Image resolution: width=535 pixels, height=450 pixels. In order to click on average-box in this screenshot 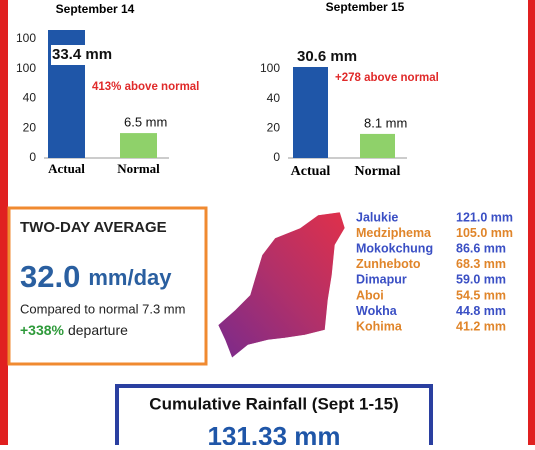, I will do `click(107, 286)`.